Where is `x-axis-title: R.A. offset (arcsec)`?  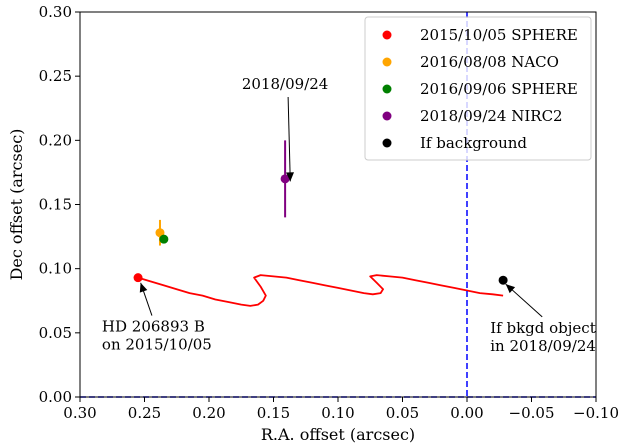
x-axis-title: R.A. offset (arcsec) is located at coordinates (338, 434).